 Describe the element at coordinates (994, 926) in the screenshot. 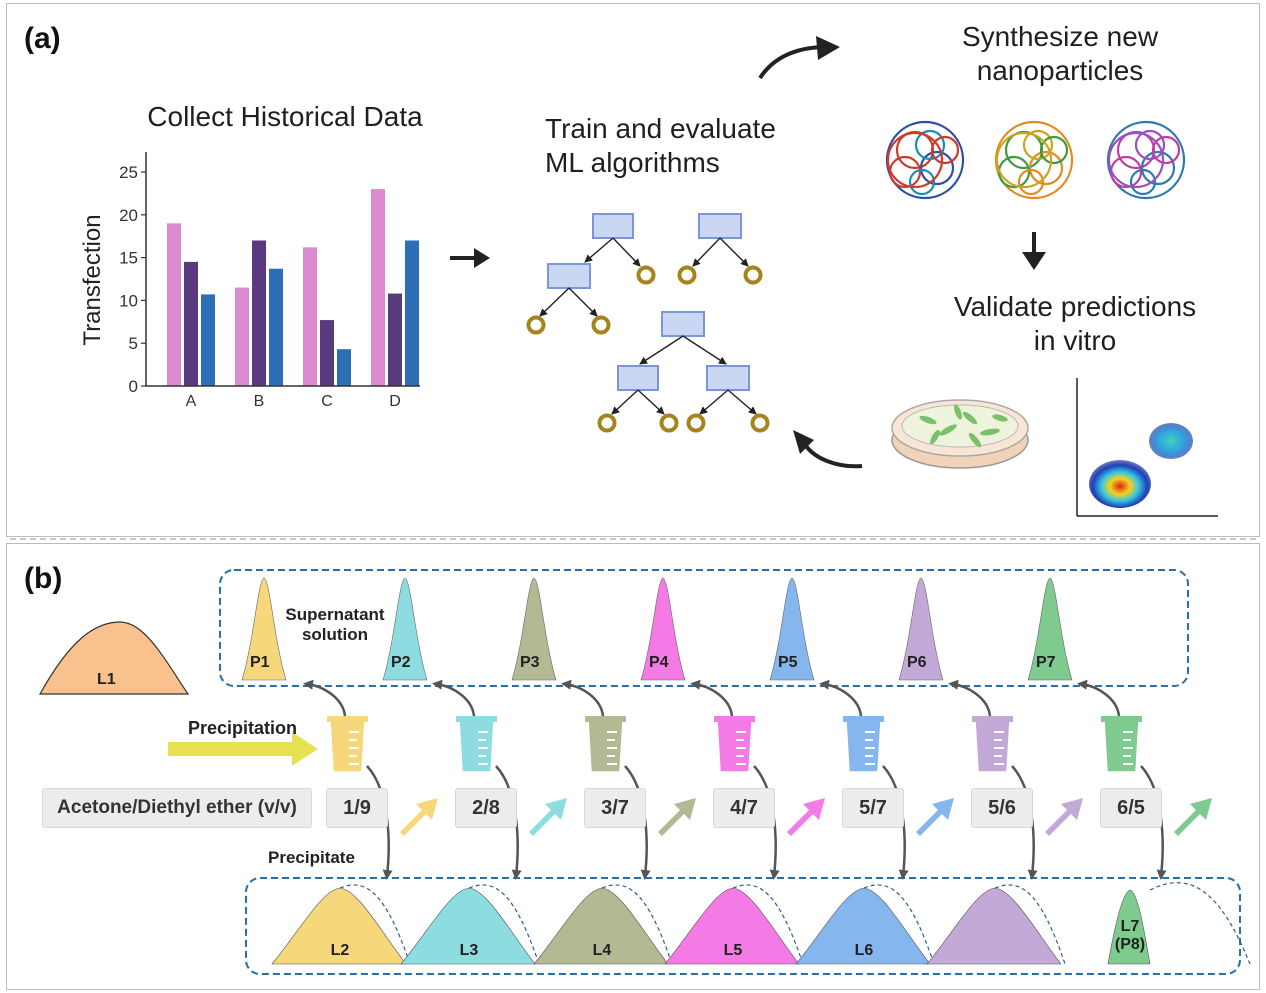

I see `precipitate-mound` at that location.